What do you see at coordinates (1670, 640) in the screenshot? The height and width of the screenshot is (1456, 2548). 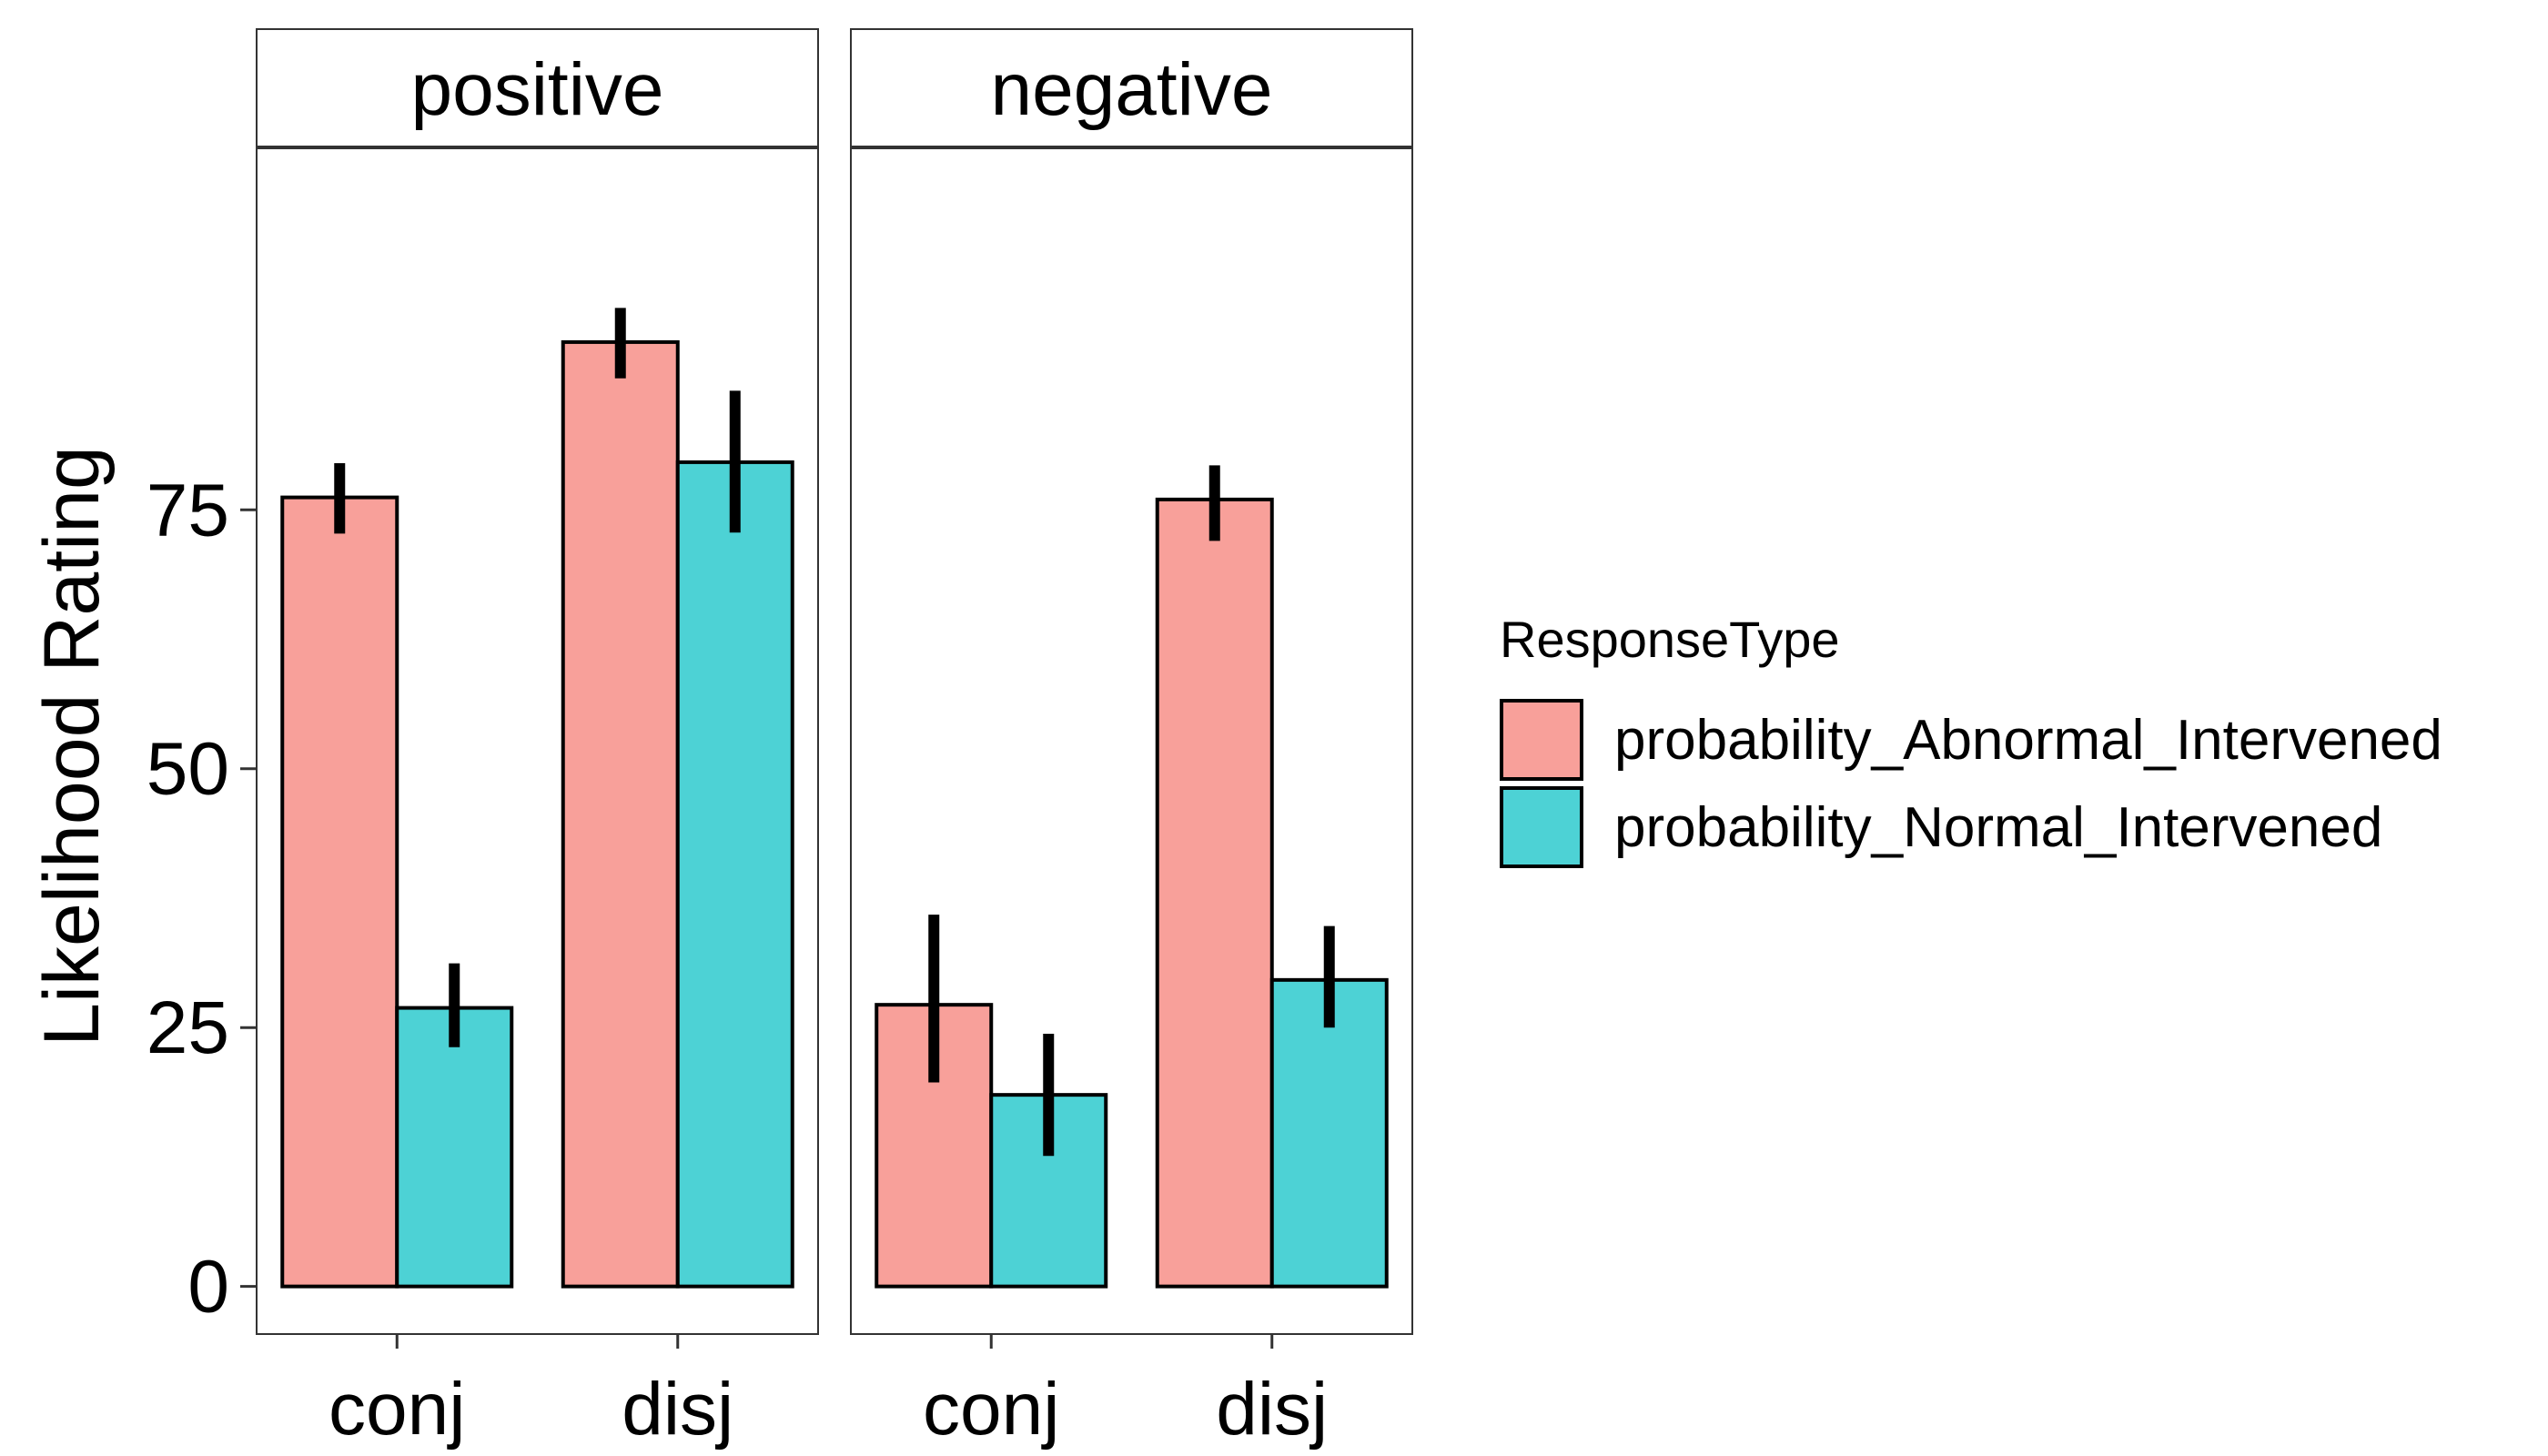 I see `legend-title: ResponseType` at bounding box center [1670, 640].